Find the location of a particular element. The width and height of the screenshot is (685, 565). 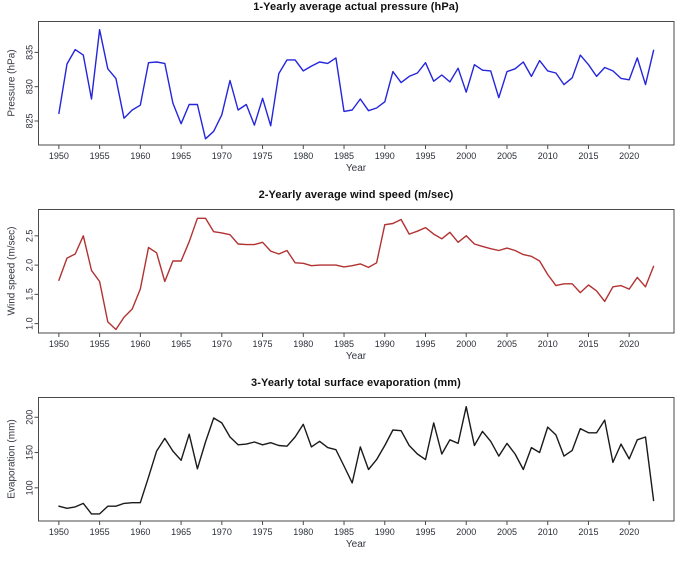

wind-speed-y-axis-label: Wind speed (m/sec) is located at coordinates (12, 271).